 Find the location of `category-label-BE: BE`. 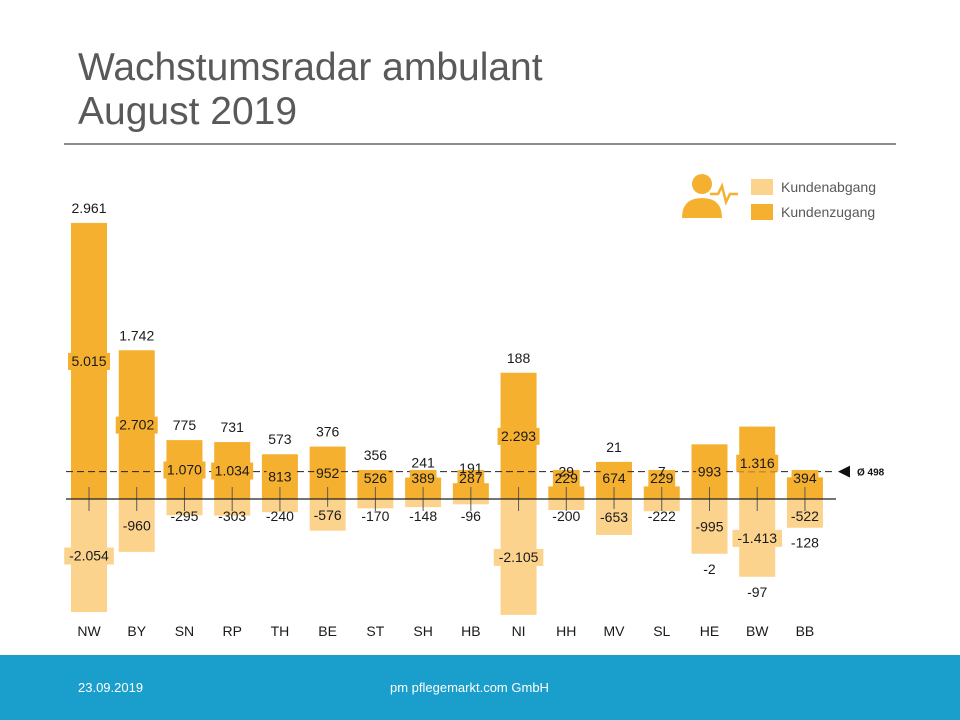

category-label-BE: BE is located at coordinates (327, 631).